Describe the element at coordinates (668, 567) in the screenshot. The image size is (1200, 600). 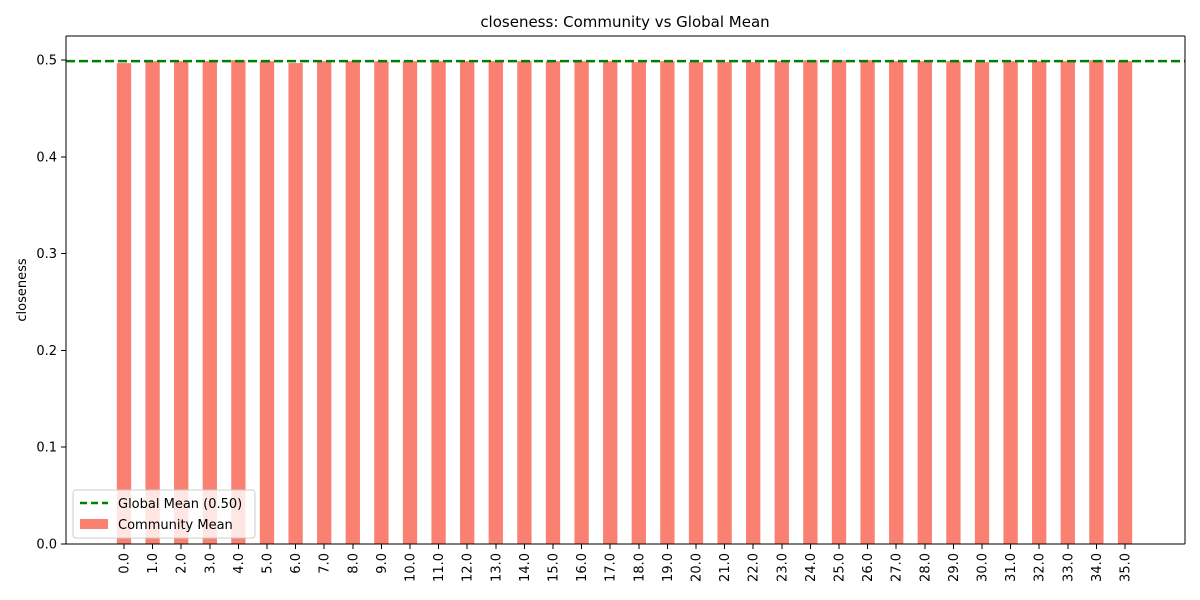
I see `x-tick-label: 19.0` at that location.